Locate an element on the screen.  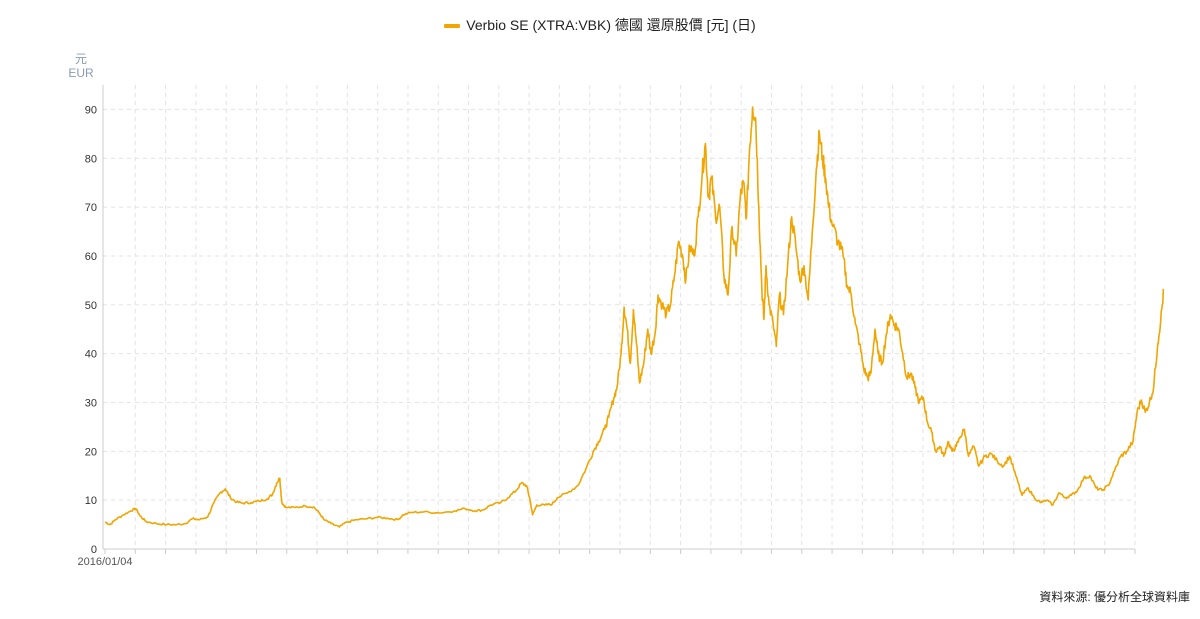
data-source-note: 資料來源: 優分析全球資料庫 is located at coordinates (1114, 597).